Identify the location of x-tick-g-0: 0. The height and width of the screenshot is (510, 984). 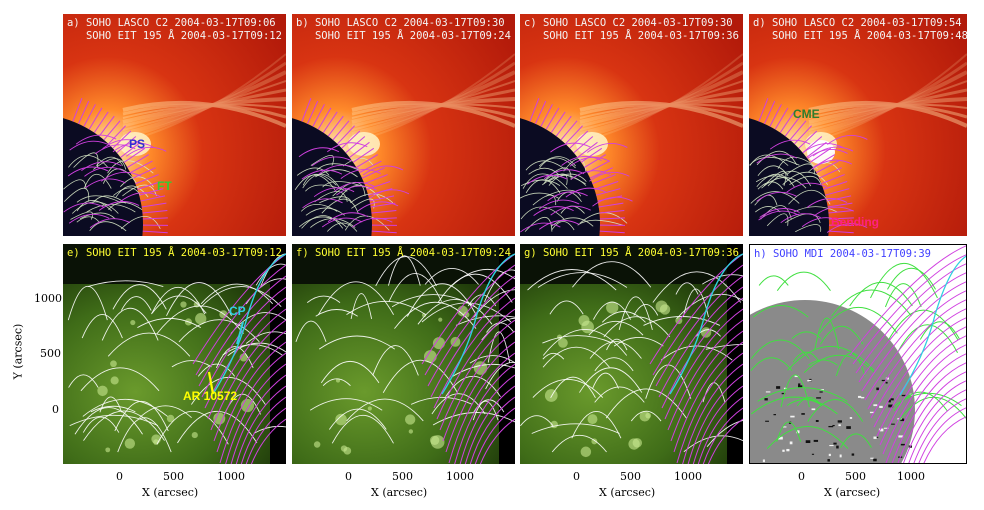
(576, 476).